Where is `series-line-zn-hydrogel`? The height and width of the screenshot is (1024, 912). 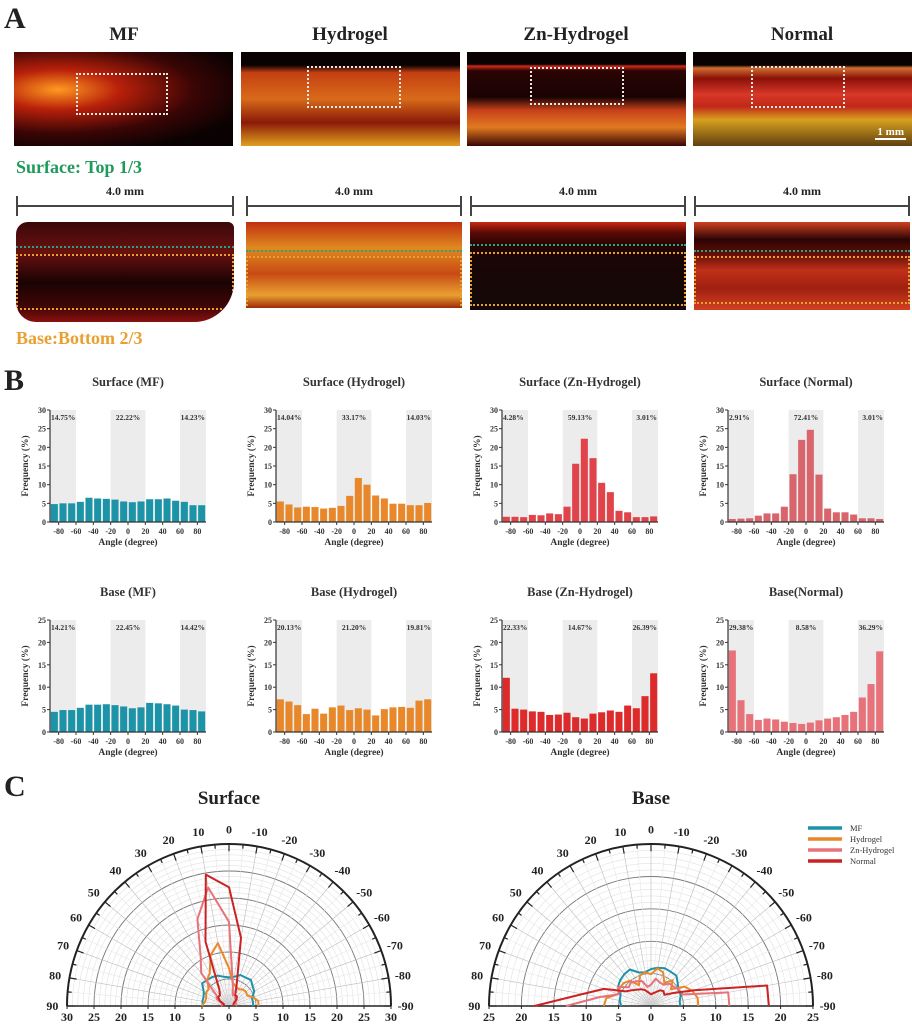 series-line-zn-hydrogel is located at coordinates (648, 992).